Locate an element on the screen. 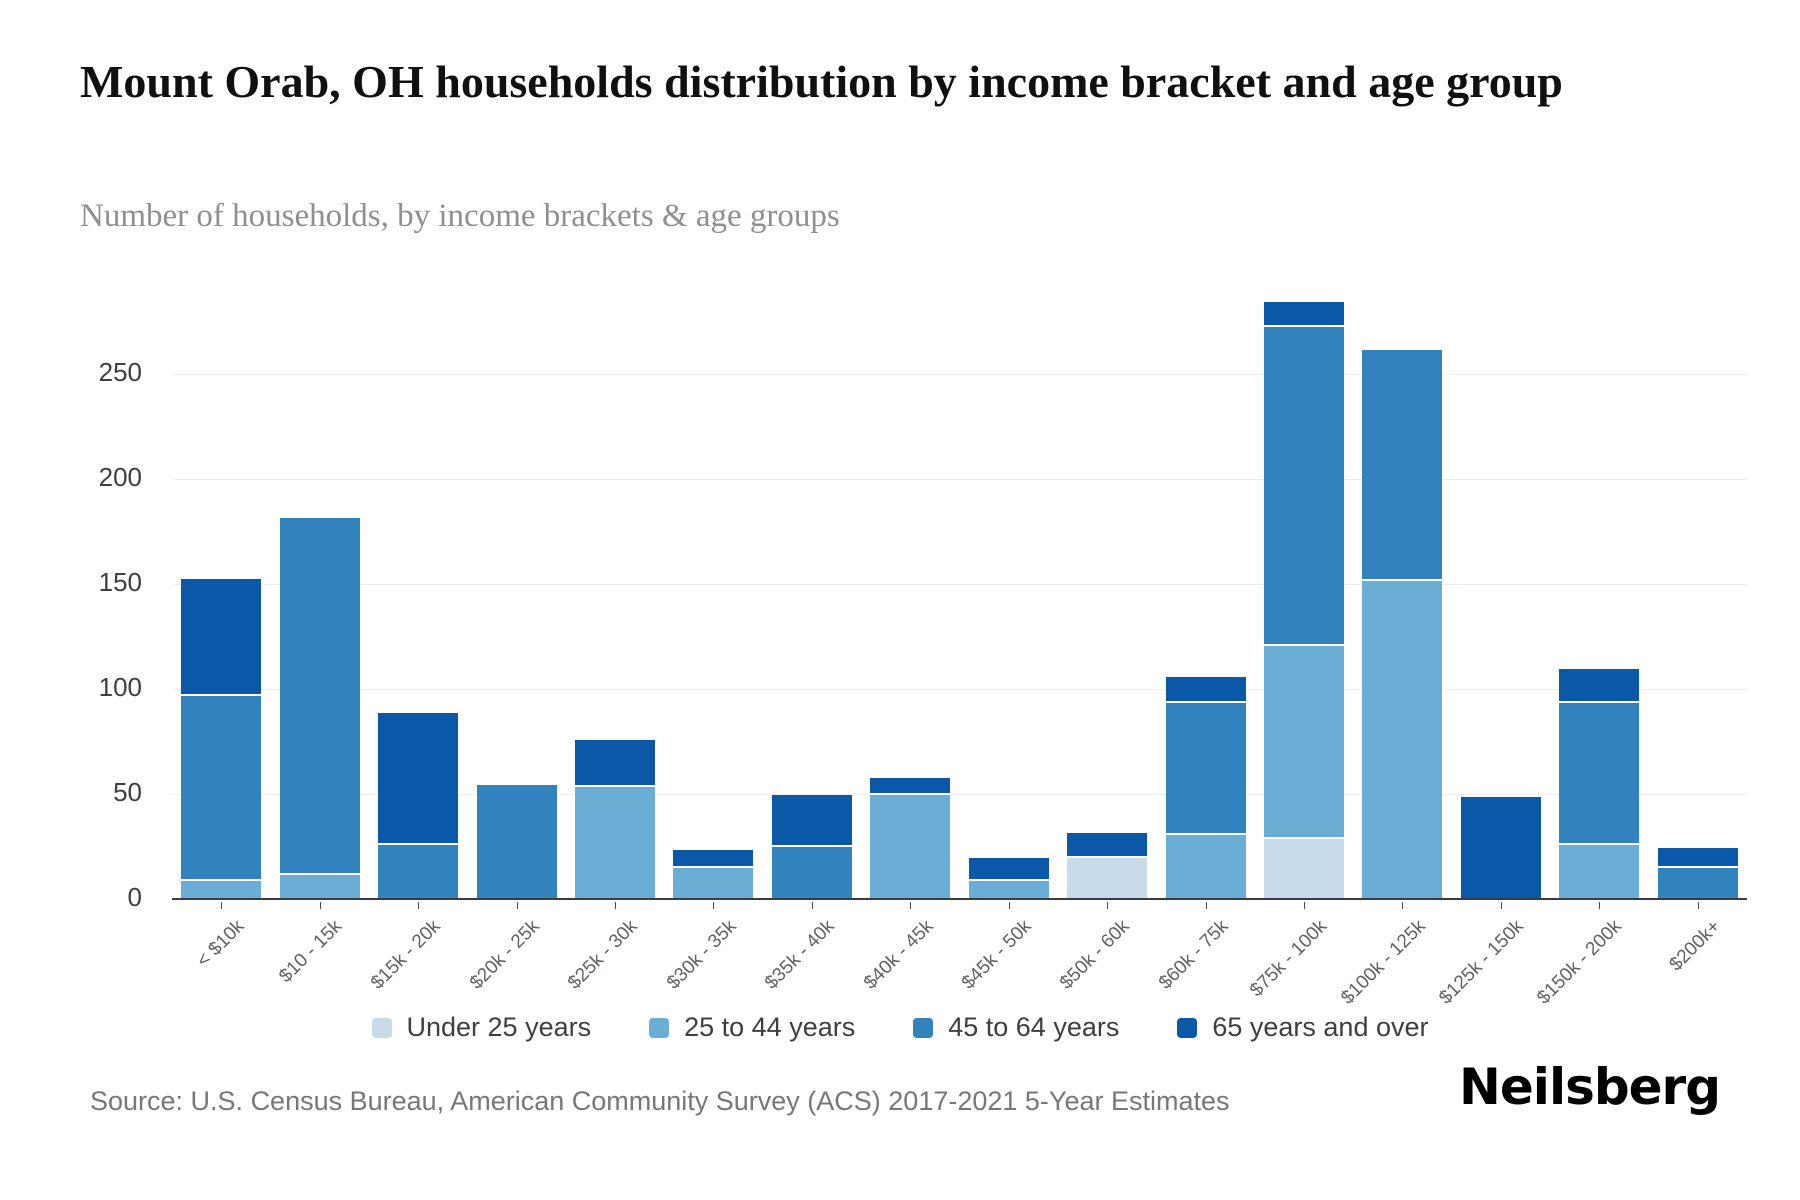 The height and width of the screenshot is (1200, 1800). x-axis-label: $50k - 60k is located at coordinates (1095, 955).